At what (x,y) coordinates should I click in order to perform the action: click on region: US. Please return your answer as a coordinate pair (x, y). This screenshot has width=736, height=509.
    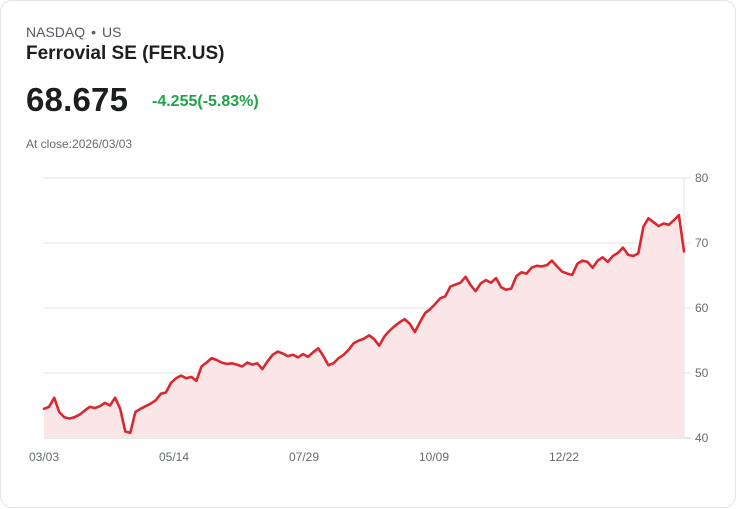
    Looking at the image, I should click on (112, 32).